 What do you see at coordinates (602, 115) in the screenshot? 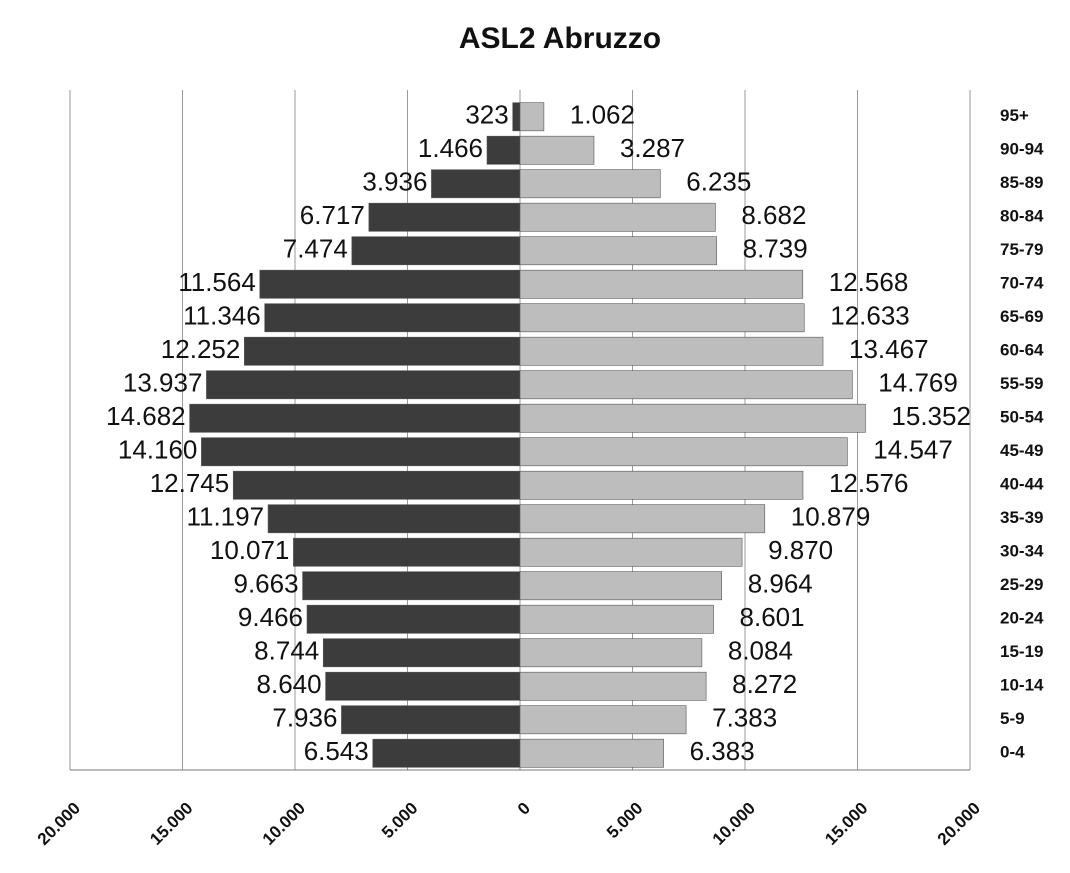
I see `value-label: 1.062` at bounding box center [602, 115].